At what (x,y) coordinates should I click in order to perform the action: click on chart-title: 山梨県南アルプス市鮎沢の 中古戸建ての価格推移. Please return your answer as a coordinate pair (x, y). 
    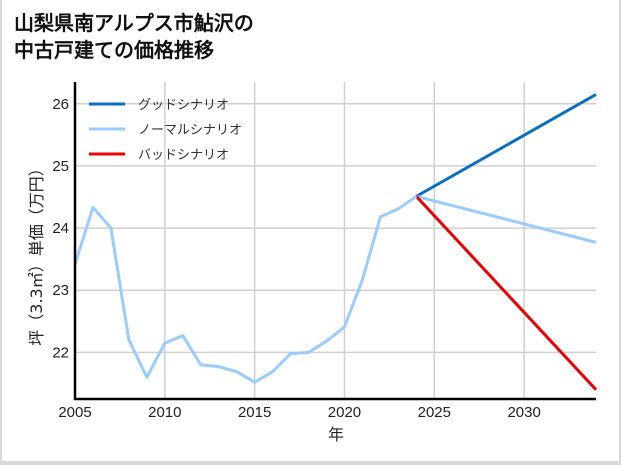
    Looking at the image, I should click on (134, 36).